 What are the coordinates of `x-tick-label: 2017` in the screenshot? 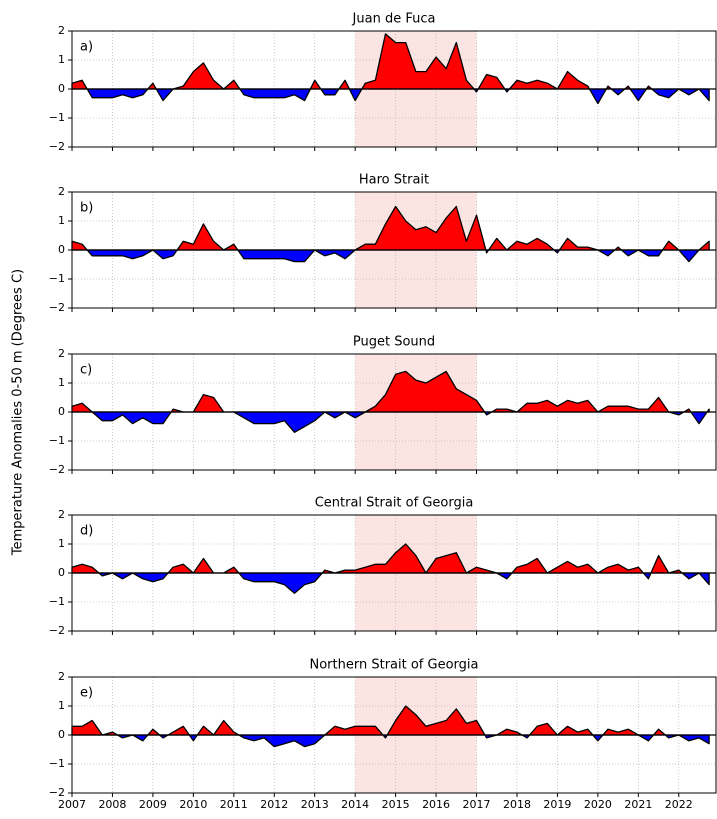 It's located at (477, 804).